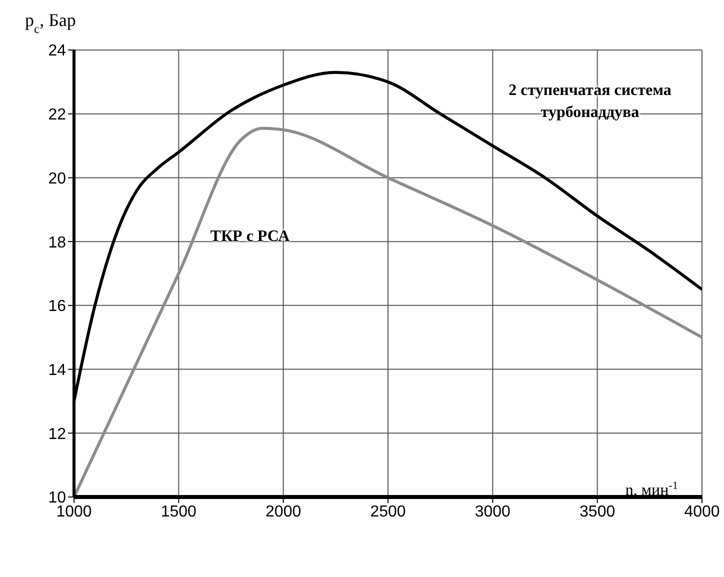 This screenshot has width=724, height=577. I want to click on y-tick-label: 18, so click(57, 243).